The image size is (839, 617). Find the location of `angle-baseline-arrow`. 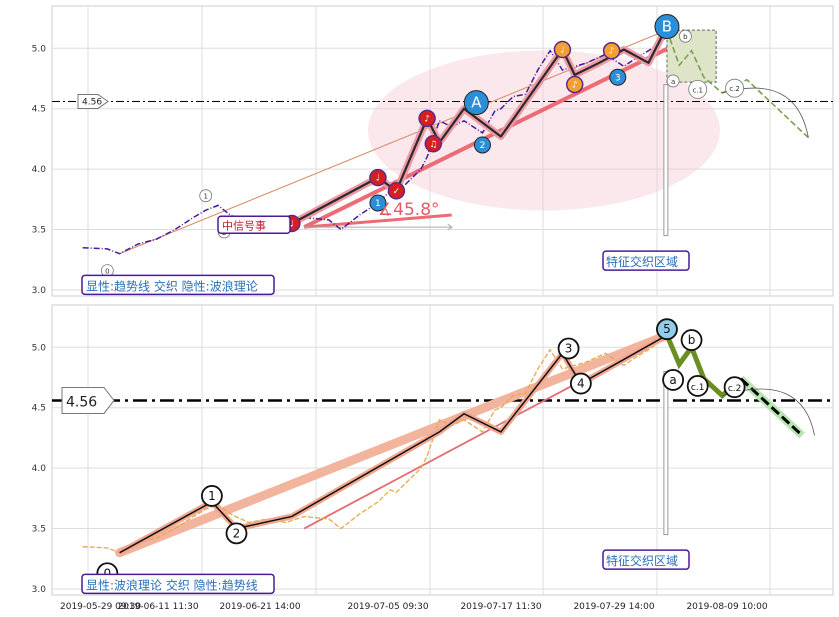

angle-baseline-arrow is located at coordinates (379, 227).